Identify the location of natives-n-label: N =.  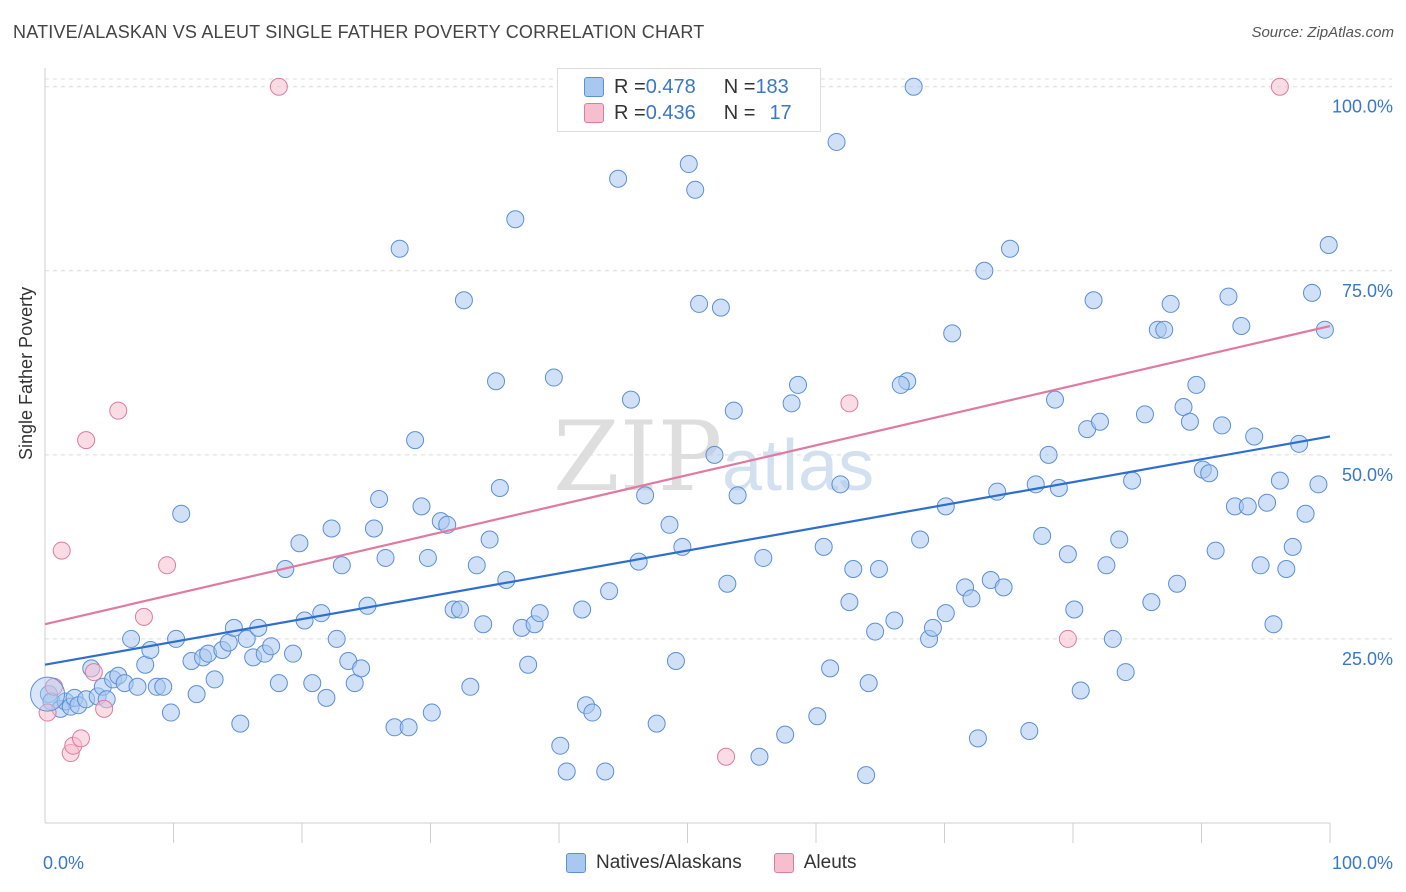
(739, 86).